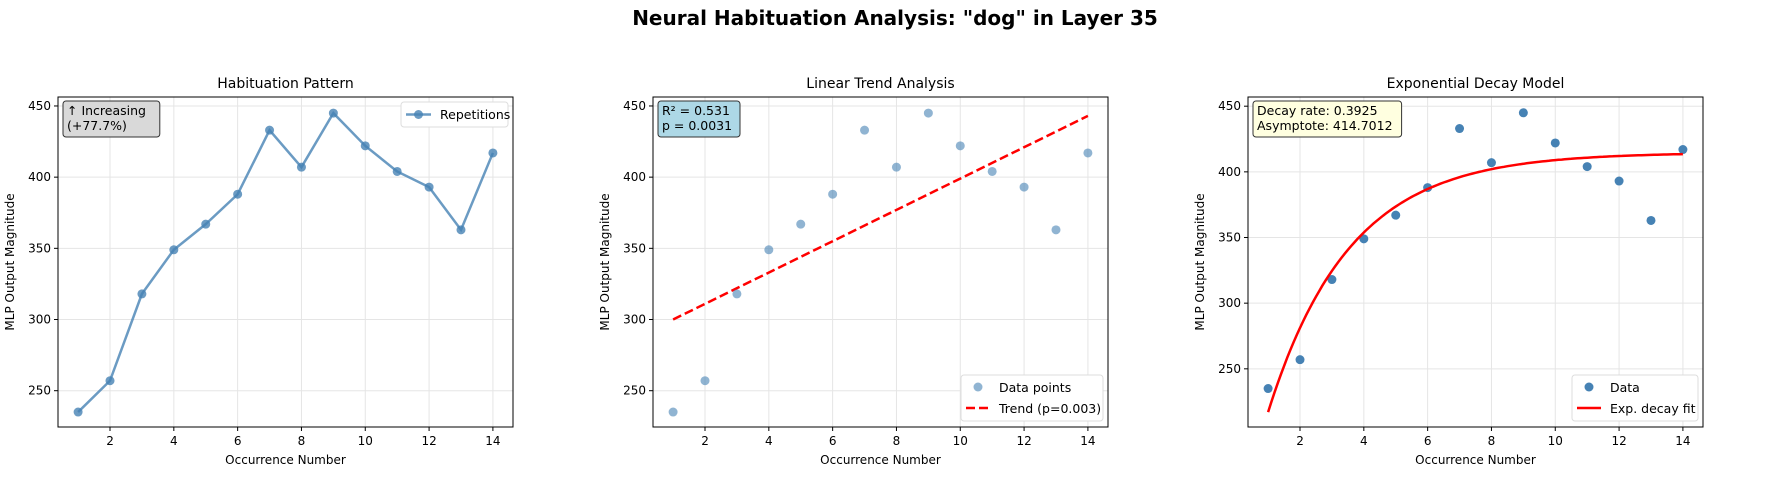  I want to click on legend-label: Exp. decay fit, so click(1653, 408).